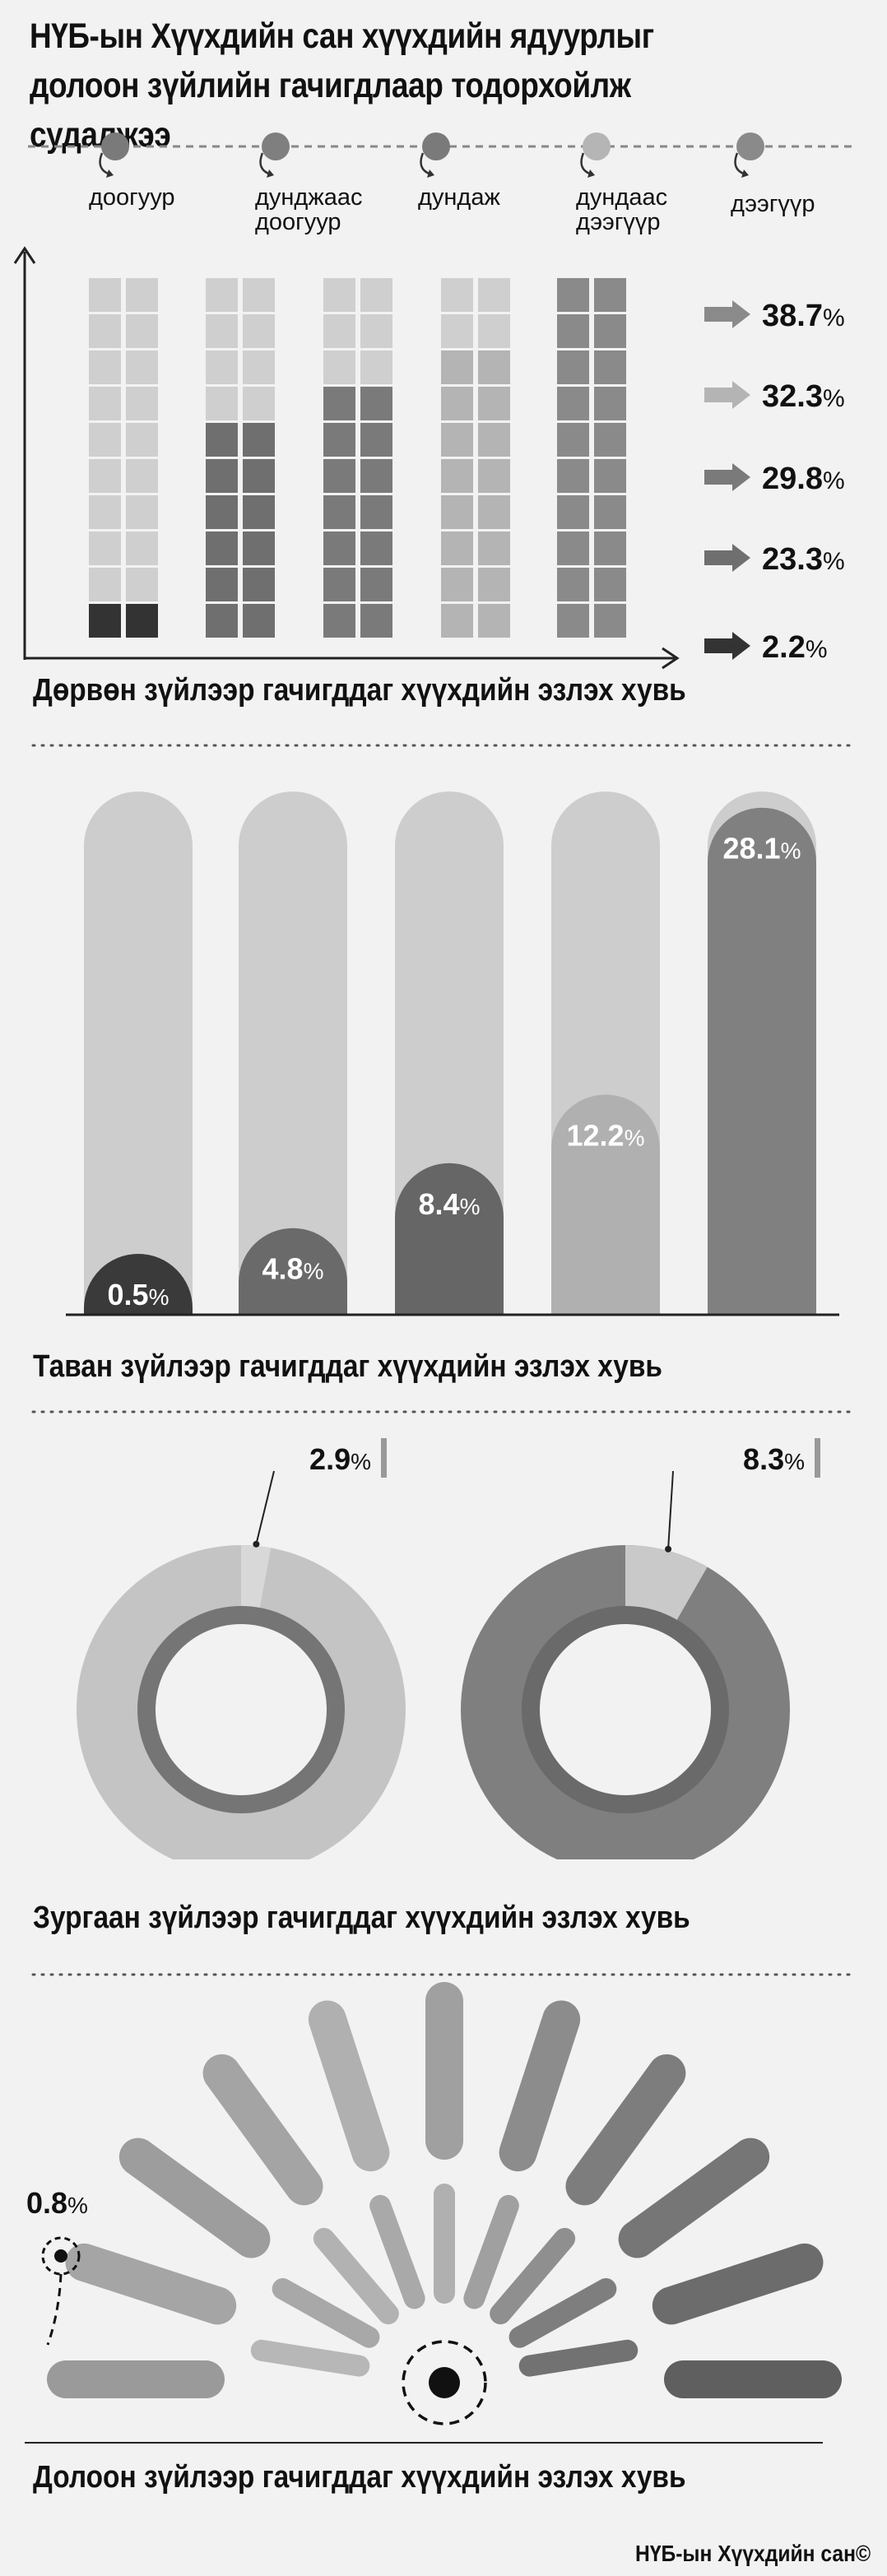 The height and width of the screenshot is (2576, 887). I want to click on data-label-2: 8.3%, so click(774, 1459).